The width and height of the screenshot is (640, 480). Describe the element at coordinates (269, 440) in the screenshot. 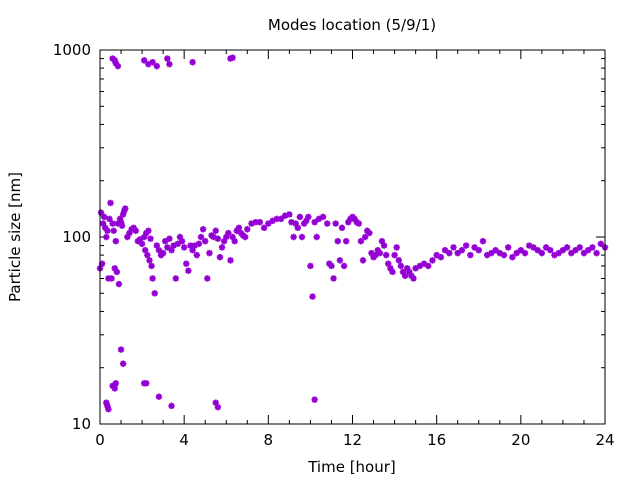

I see `x-tick-label: 8` at that location.